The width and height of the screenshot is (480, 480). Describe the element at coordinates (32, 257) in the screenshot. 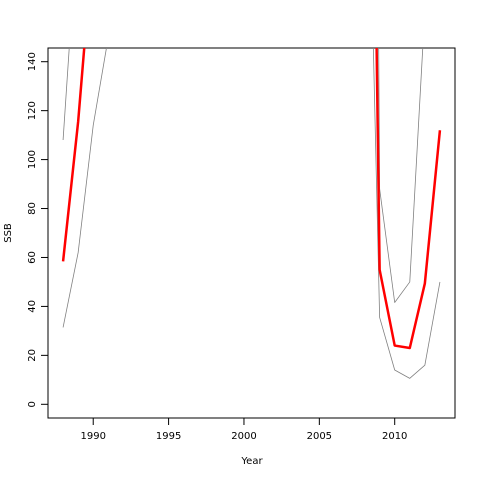

I see `y-tick-label: 60` at that location.